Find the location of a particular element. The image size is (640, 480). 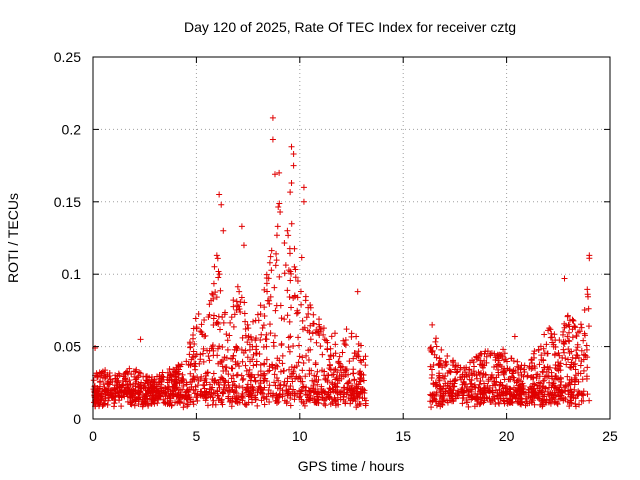

y-tick-label: 0.2 is located at coordinates (72, 129).